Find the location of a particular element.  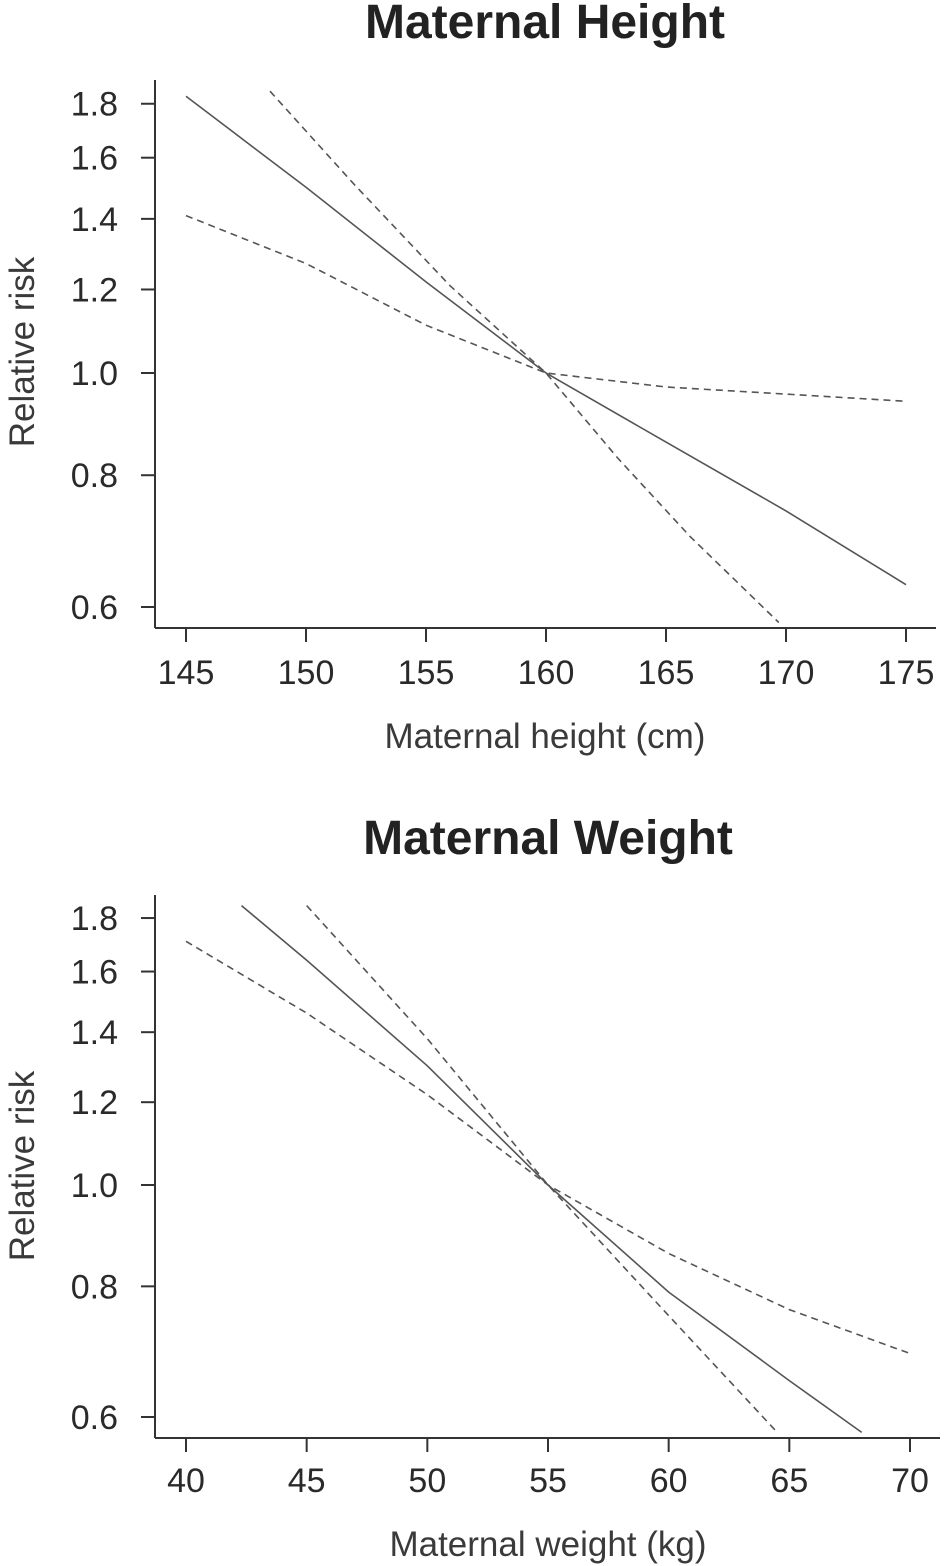

x-axis-label: Maternal weight (kg) is located at coordinates (547, 1544).